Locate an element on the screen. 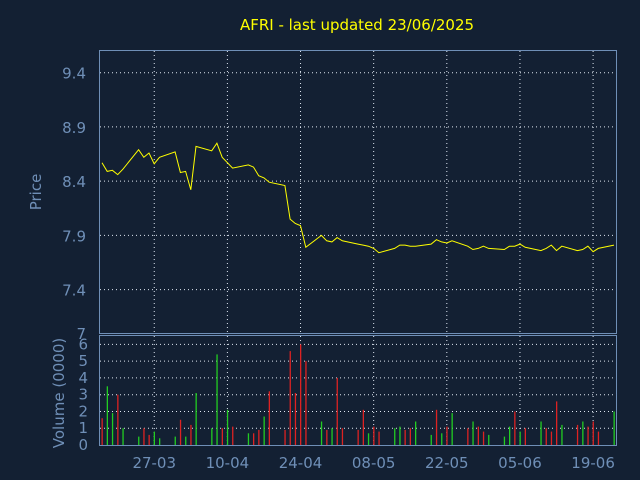 Image resolution: width=640 pixels, height=480 pixels. volume-tick-label: 5 is located at coordinates (83, 361).